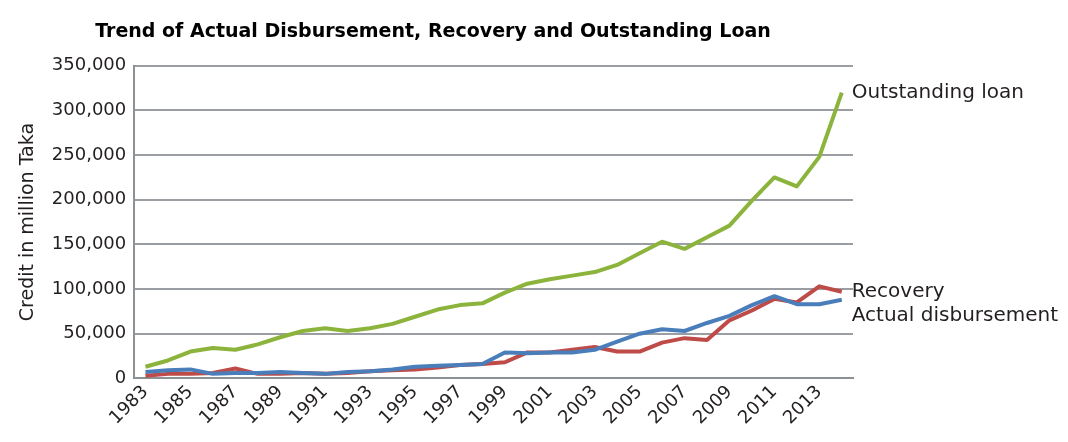 The width and height of the screenshot is (1068, 442). What do you see at coordinates (120, 377) in the screenshot?
I see `y-tick-label: 0` at bounding box center [120, 377].